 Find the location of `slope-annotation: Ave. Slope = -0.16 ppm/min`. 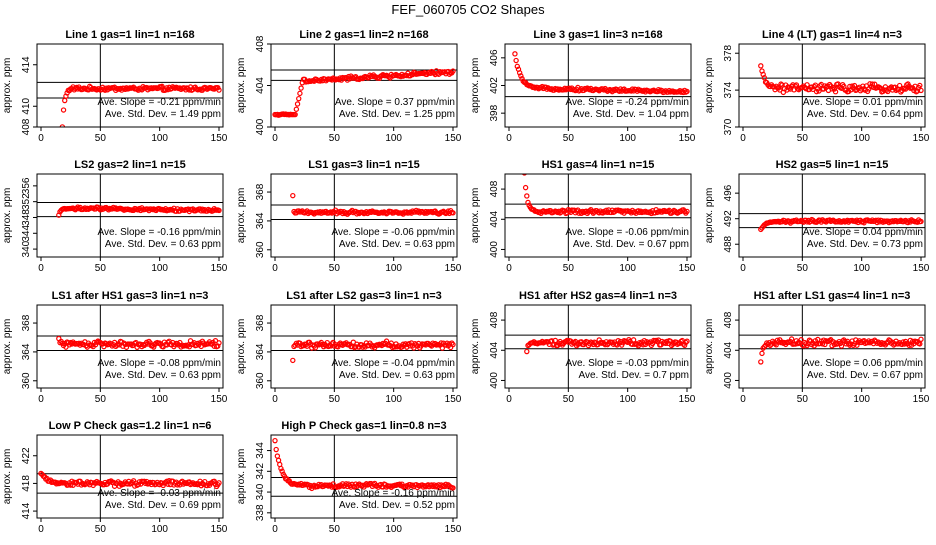

slope-annotation: Ave. Slope = -0.16 ppm/min is located at coordinates (394, 493).